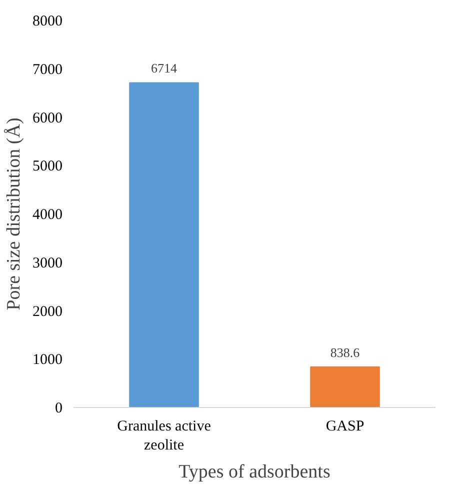 The image size is (459, 490). I want to click on y-tick-label: 5000, so click(47, 166).